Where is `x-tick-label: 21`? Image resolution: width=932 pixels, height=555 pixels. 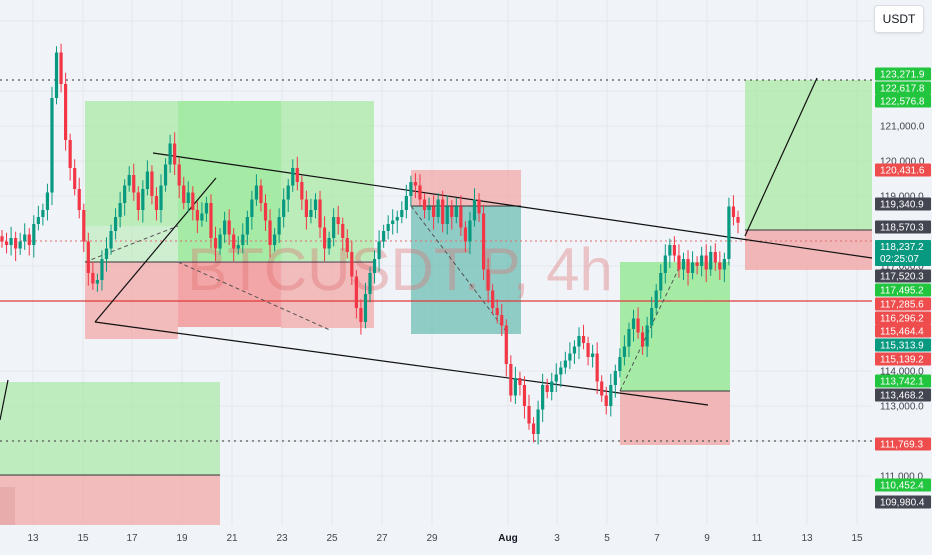
x-tick-label: 21 is located at coordinates (232, 538).